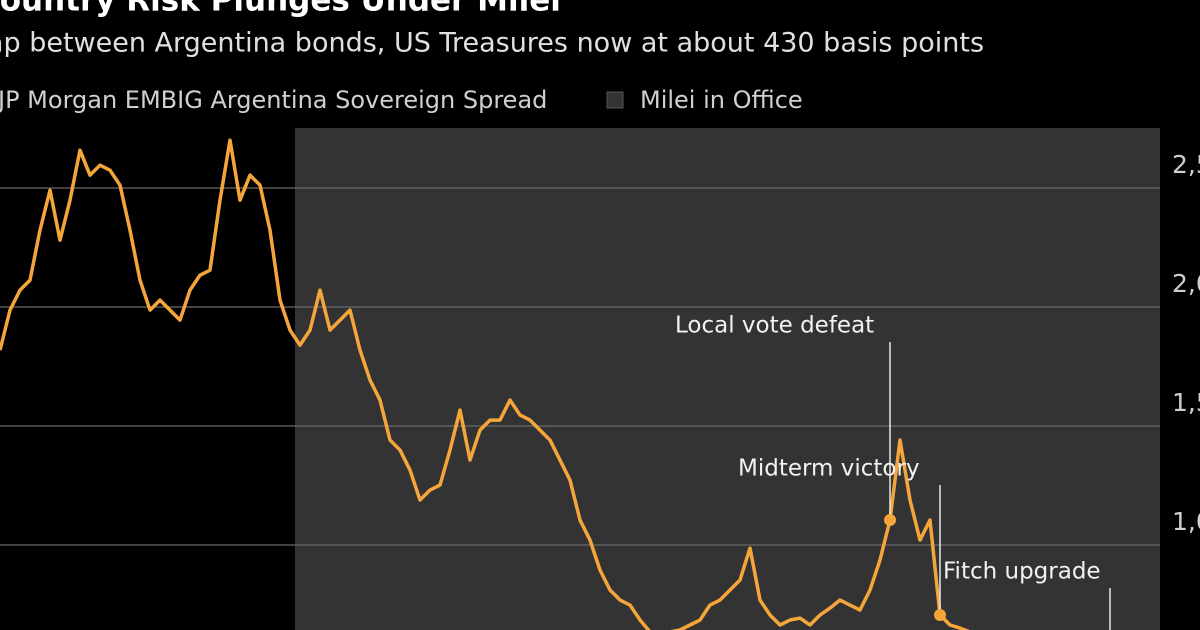  I want to click on y-tick-label: 1,500, so click(1186, 402).